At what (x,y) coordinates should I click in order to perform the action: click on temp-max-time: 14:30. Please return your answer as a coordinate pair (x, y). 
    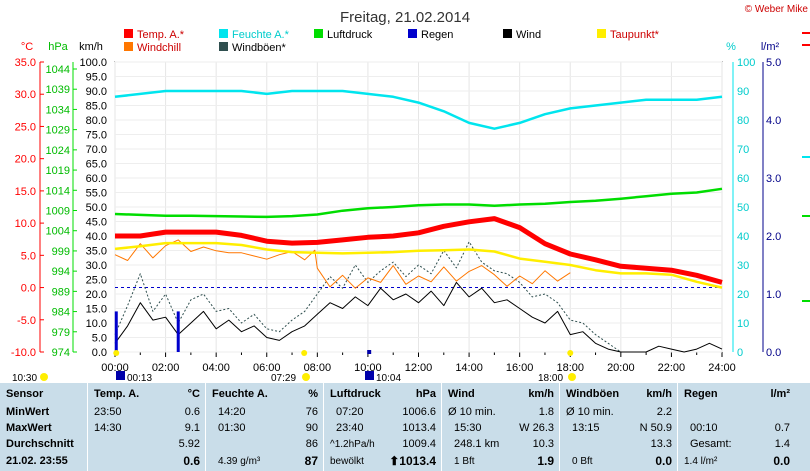
    Looking at the image, I should click on (108, 428).